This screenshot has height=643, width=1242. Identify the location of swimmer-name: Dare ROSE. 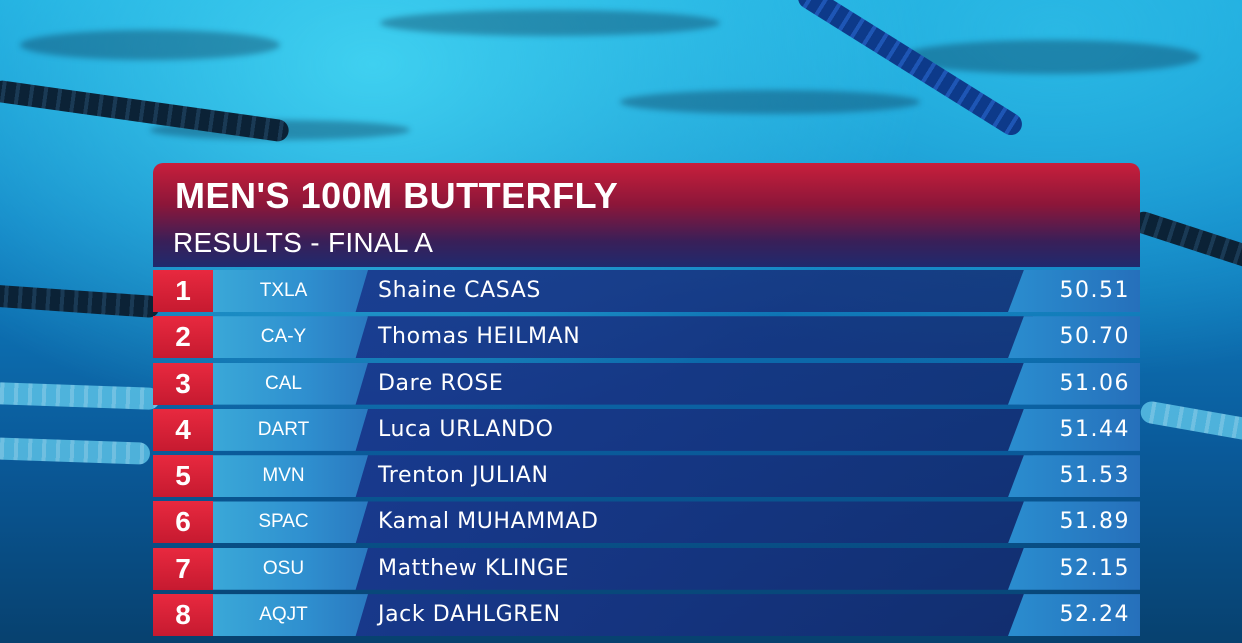
(441, 383).